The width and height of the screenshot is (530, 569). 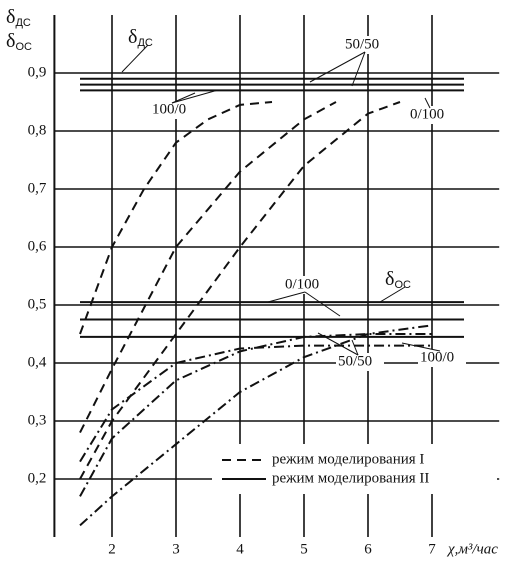 I want to click on y-axis-label: δОС, so click(x=19, y=41).